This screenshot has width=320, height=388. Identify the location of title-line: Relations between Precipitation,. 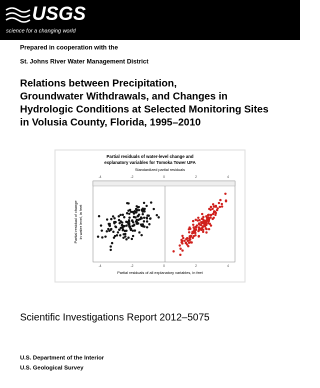
(98, 84).